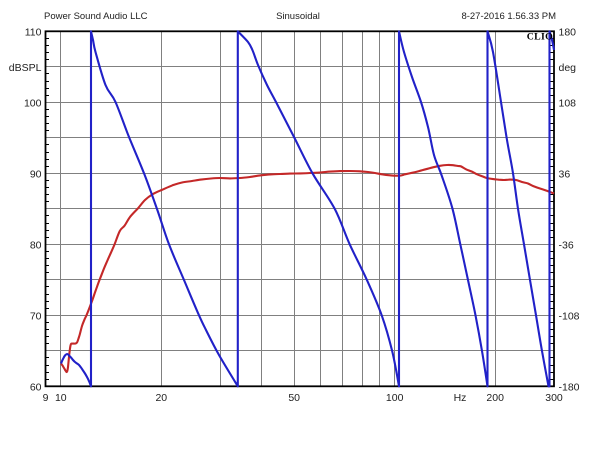 The image size is (600, 455). What do you see at coordinates (46, 398) in the screenshot?
I see `svg-text: 9` at bounding box center [46, 398].